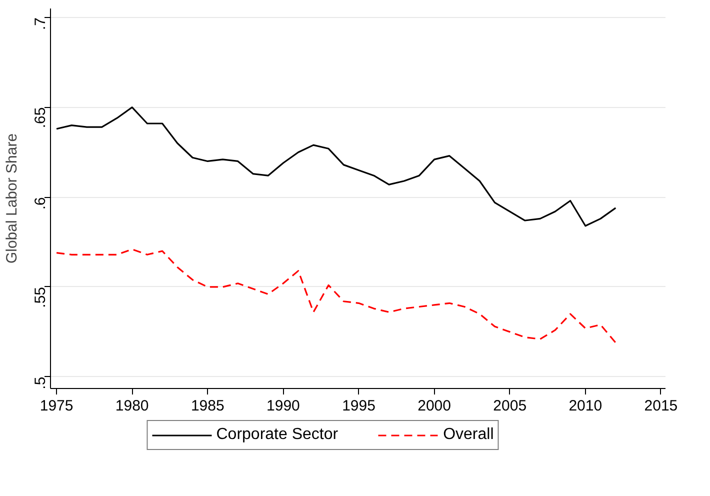  I want to click on y-axis-title: Global Labor Share, so click(12, 198).